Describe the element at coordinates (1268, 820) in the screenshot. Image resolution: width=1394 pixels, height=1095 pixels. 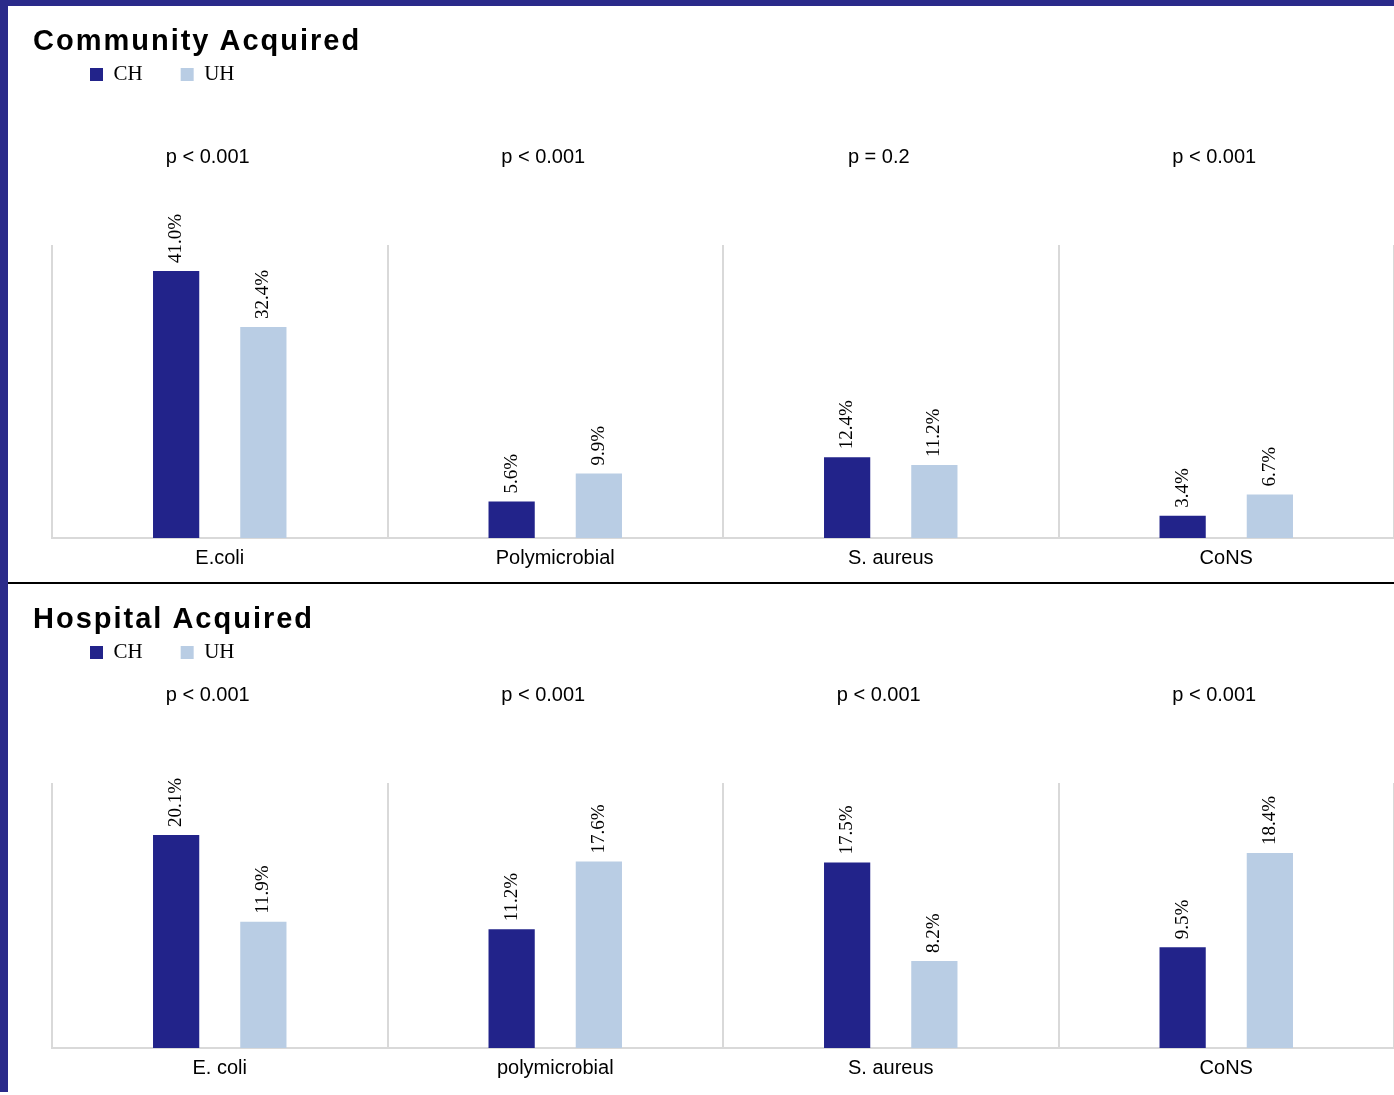
I see `data-label: 18.4%` at that location.